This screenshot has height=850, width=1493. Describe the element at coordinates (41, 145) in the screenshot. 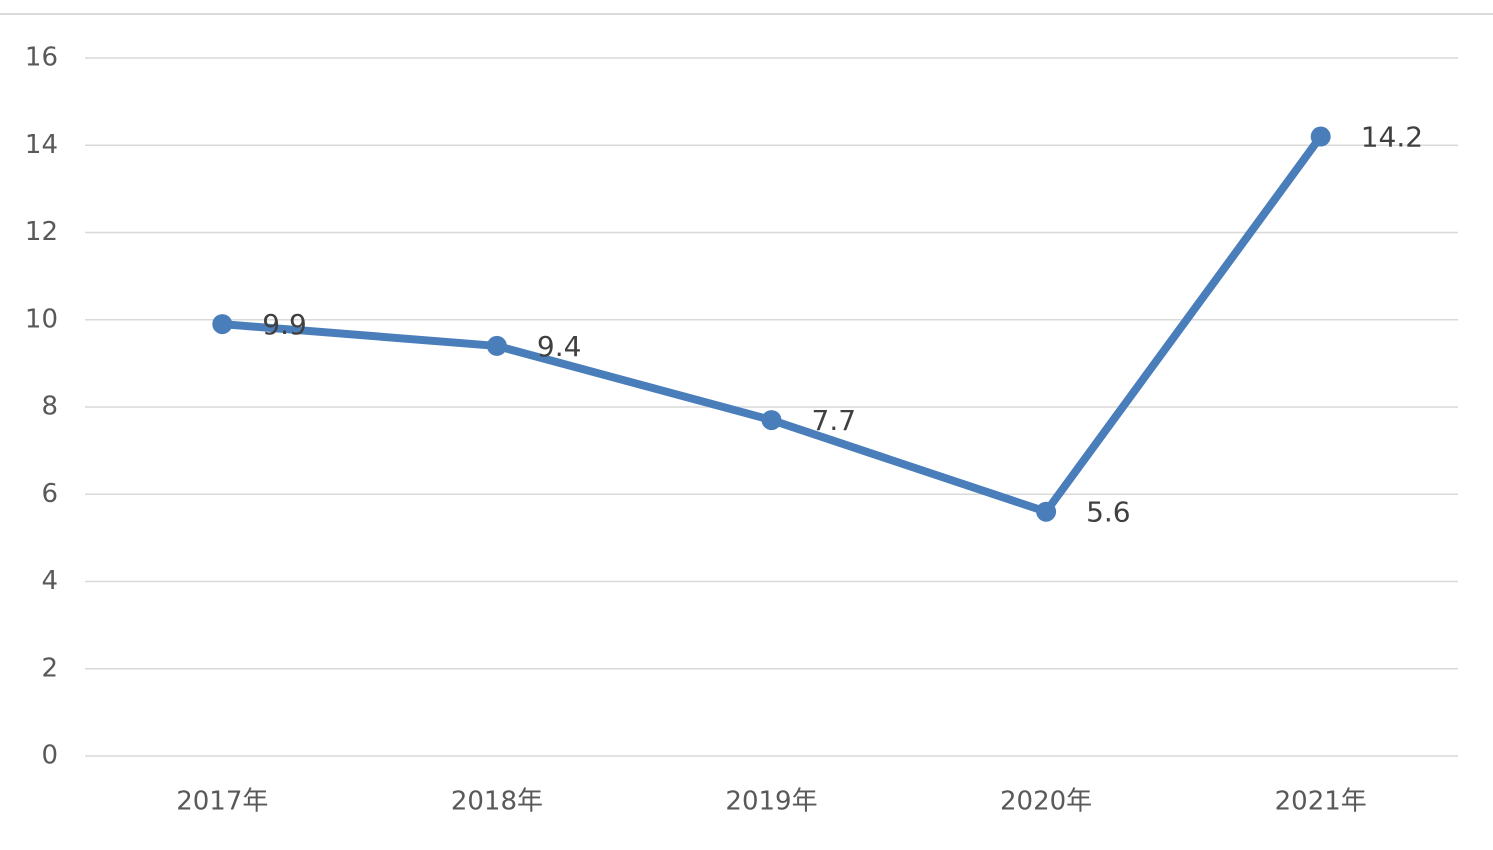

I see `y-tick-label: 14` at that location.